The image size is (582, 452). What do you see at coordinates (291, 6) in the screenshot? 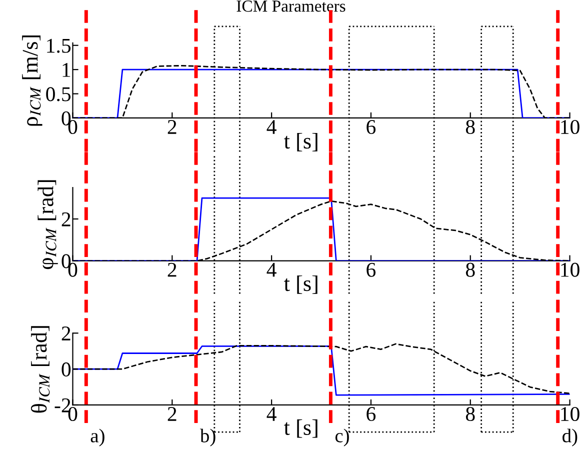
I see `chart-title: ICM Parameters` at bounding box center [291, 6].